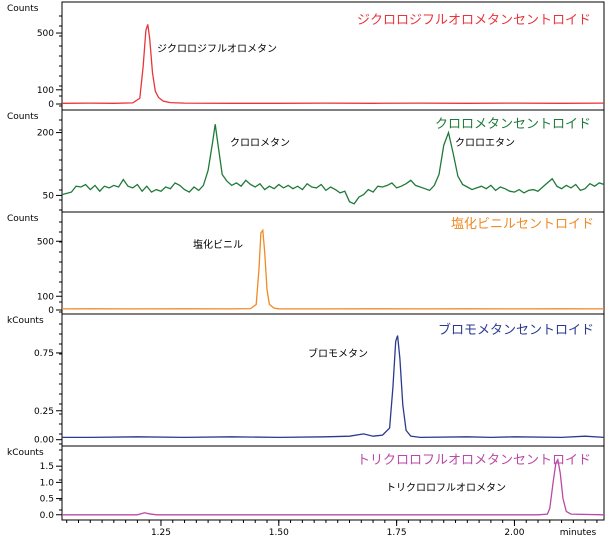 This screenshot has width=610, height=537. I want to click on panel-frame, so click(333, 483).